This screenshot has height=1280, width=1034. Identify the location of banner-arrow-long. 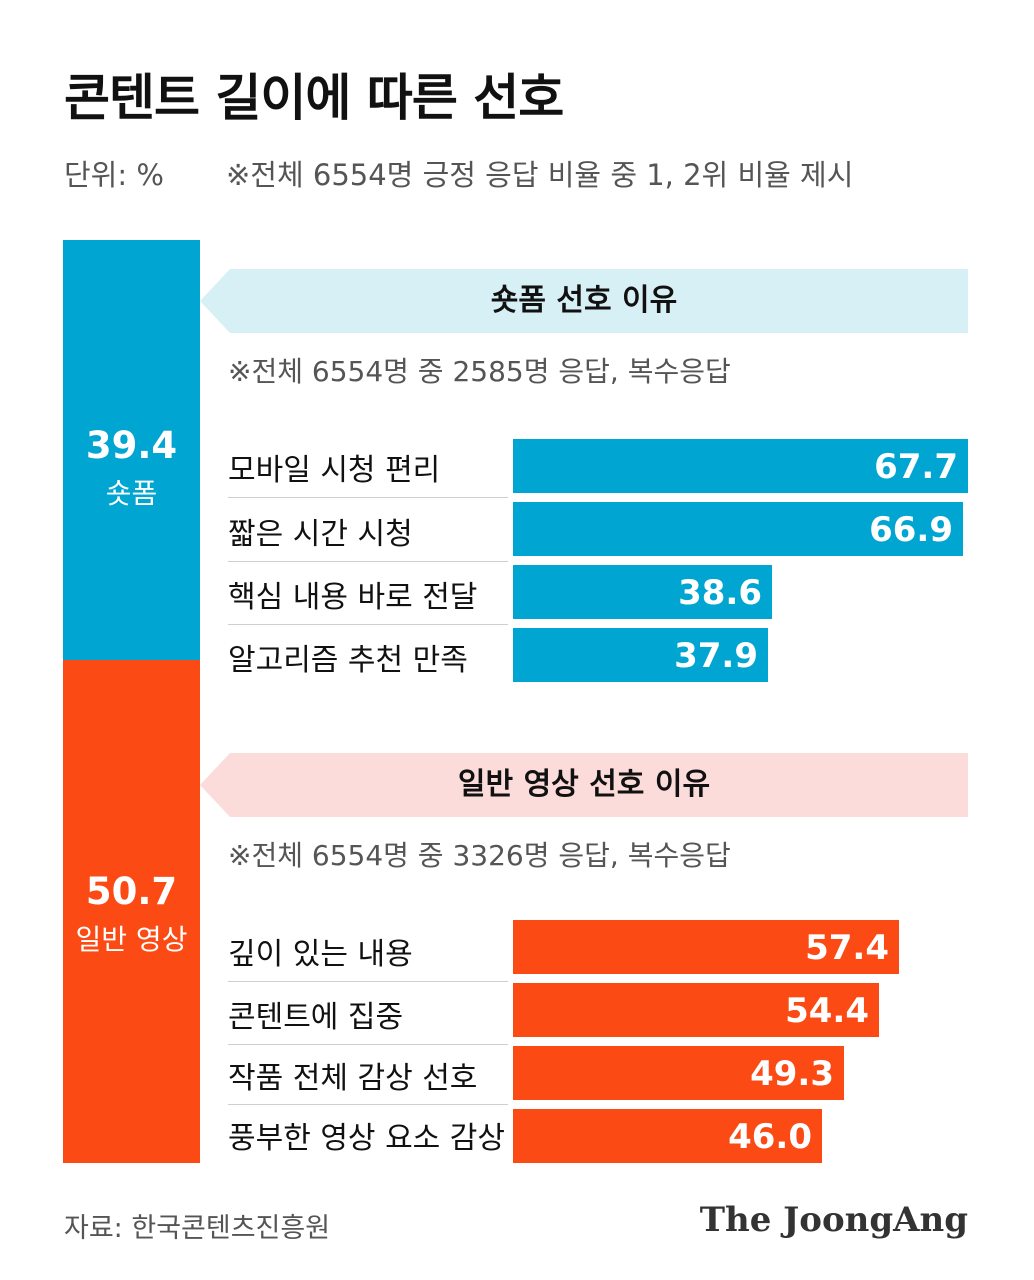
(584, 785).